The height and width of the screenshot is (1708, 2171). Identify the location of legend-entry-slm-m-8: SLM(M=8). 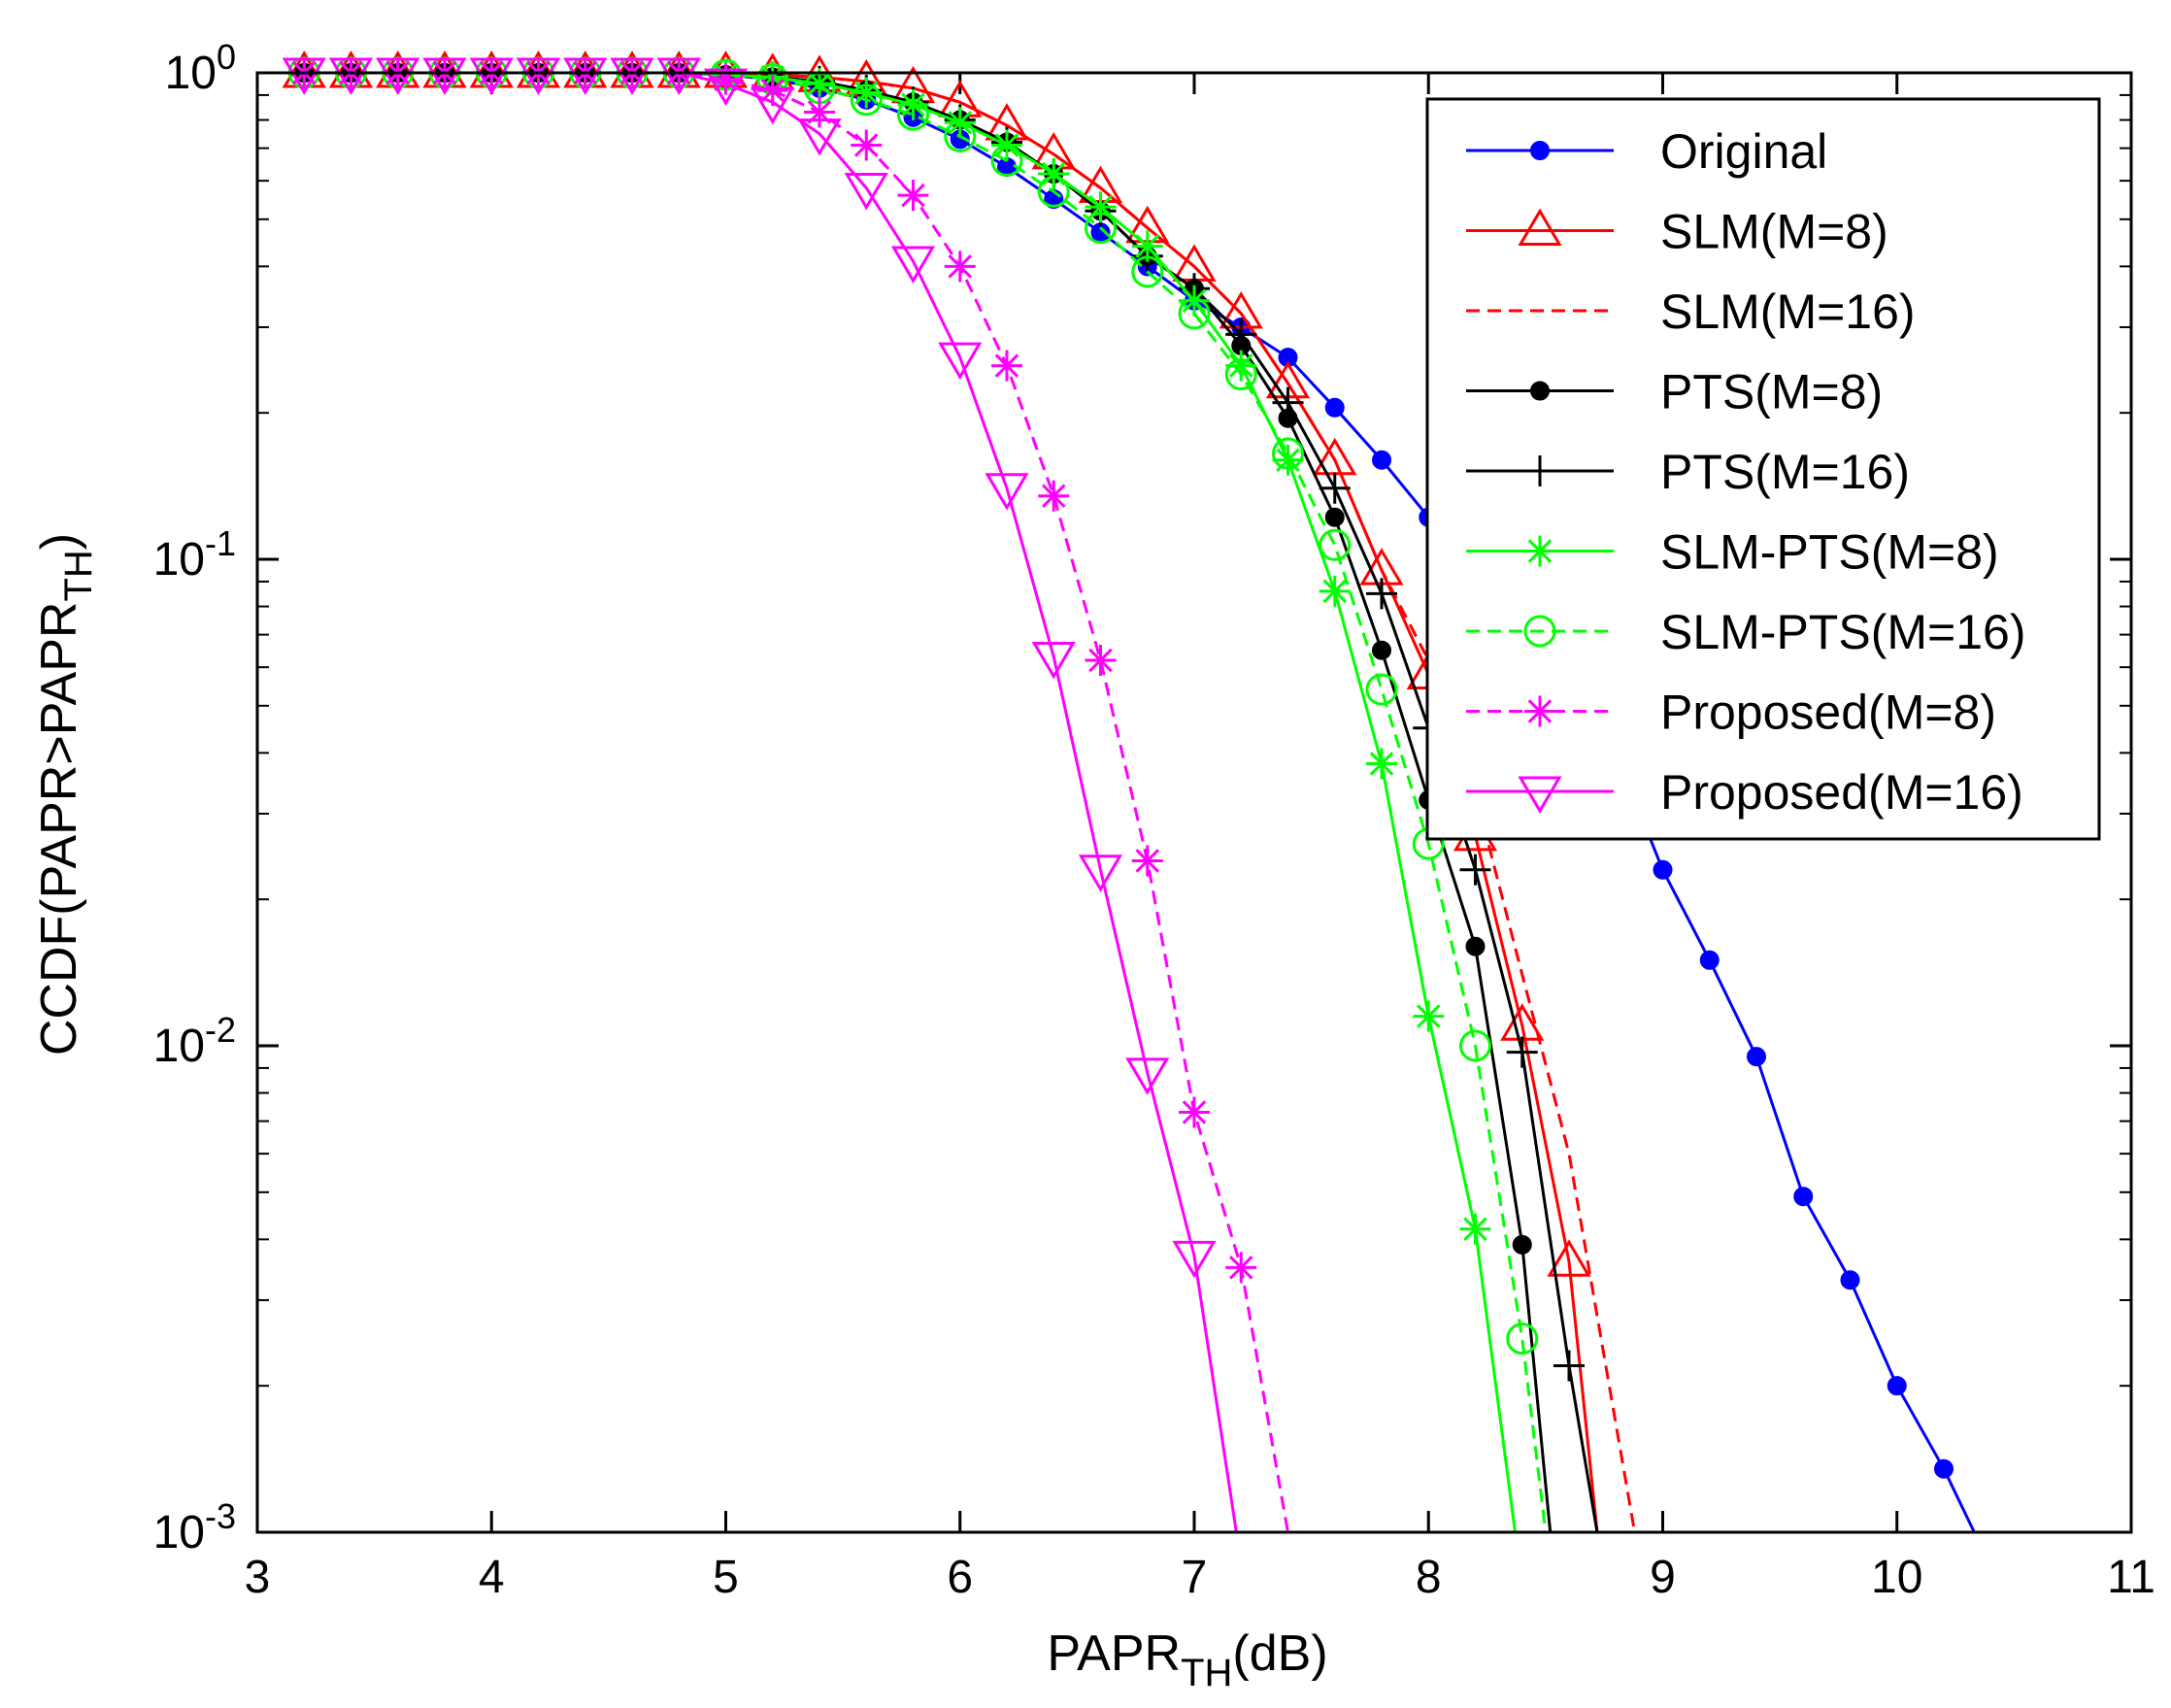
(1677, 232).